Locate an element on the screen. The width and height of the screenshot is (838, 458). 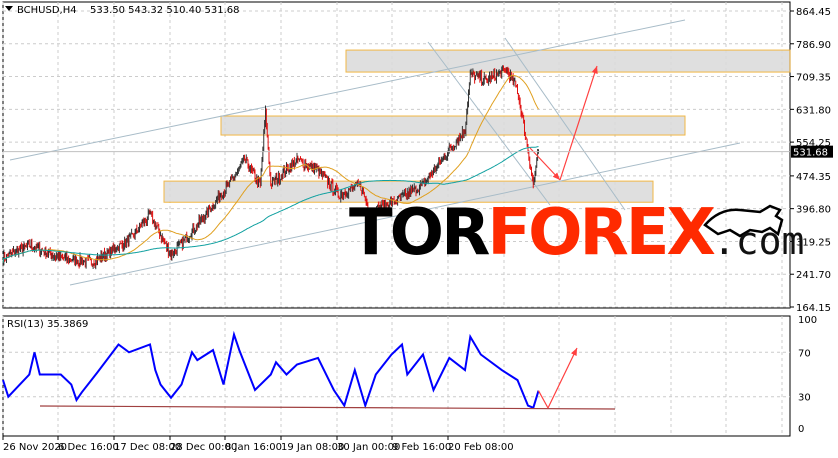
triangle-down-icon is located at coordinates (9, 8).